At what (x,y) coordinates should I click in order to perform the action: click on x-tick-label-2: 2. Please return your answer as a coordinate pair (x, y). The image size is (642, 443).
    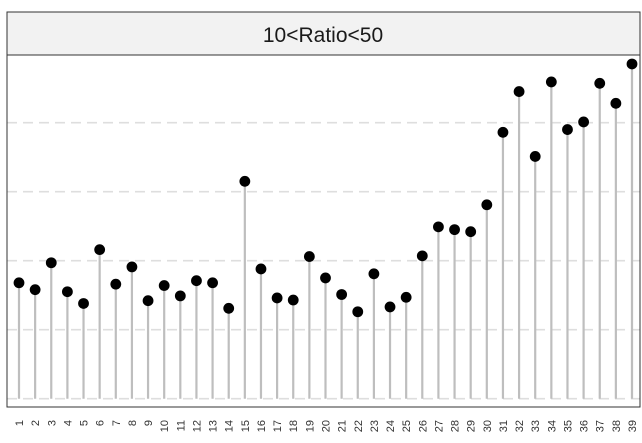
    Looking at the image, I should click on (36, 423).